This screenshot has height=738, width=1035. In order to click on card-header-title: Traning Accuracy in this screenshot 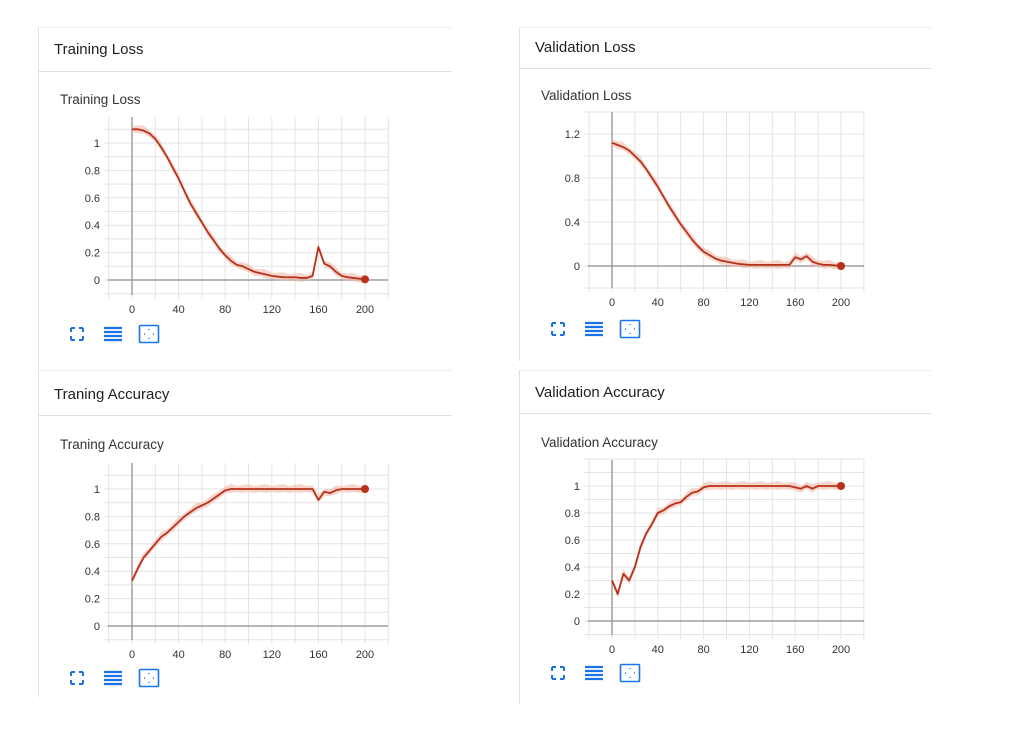, I will do `click(112, 394)`.